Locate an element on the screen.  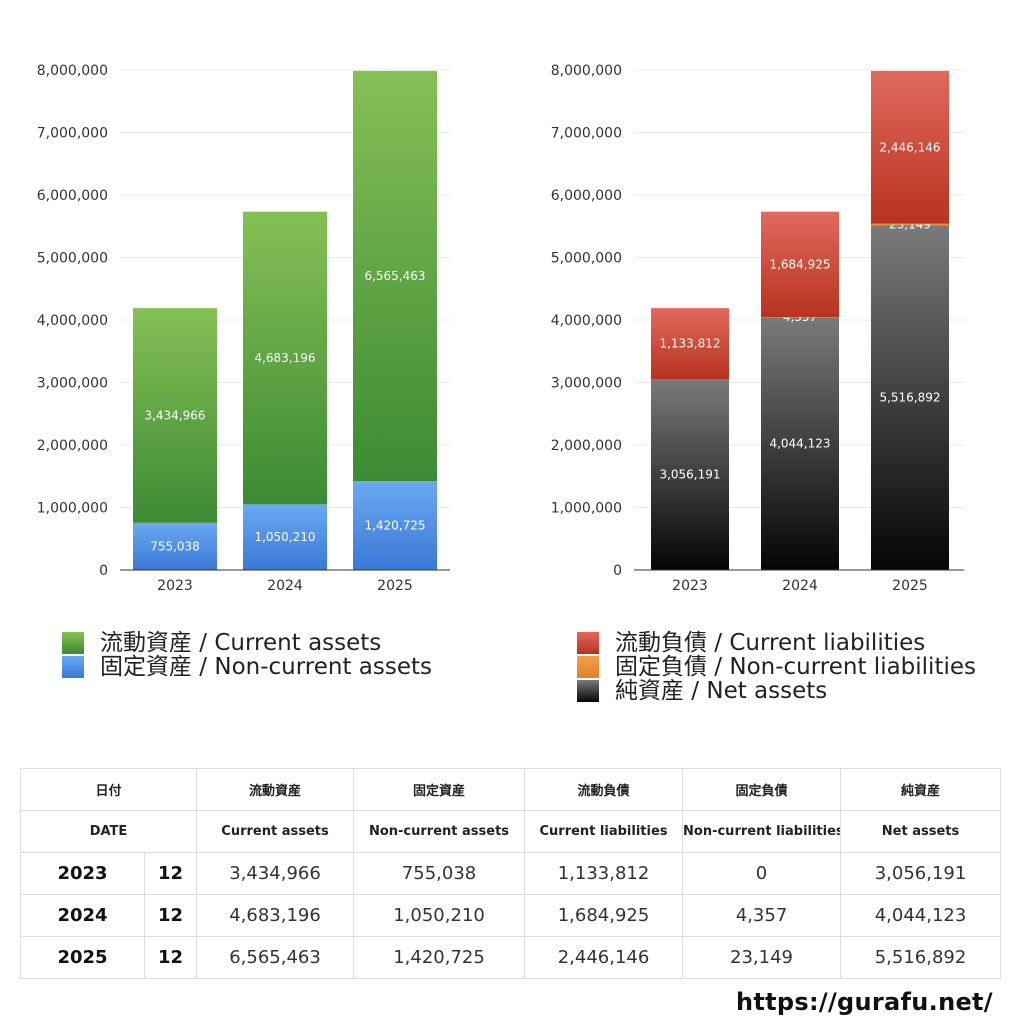
header-non-current-liabilities-ja: 固定負債 is located at coordinates (762, 789).